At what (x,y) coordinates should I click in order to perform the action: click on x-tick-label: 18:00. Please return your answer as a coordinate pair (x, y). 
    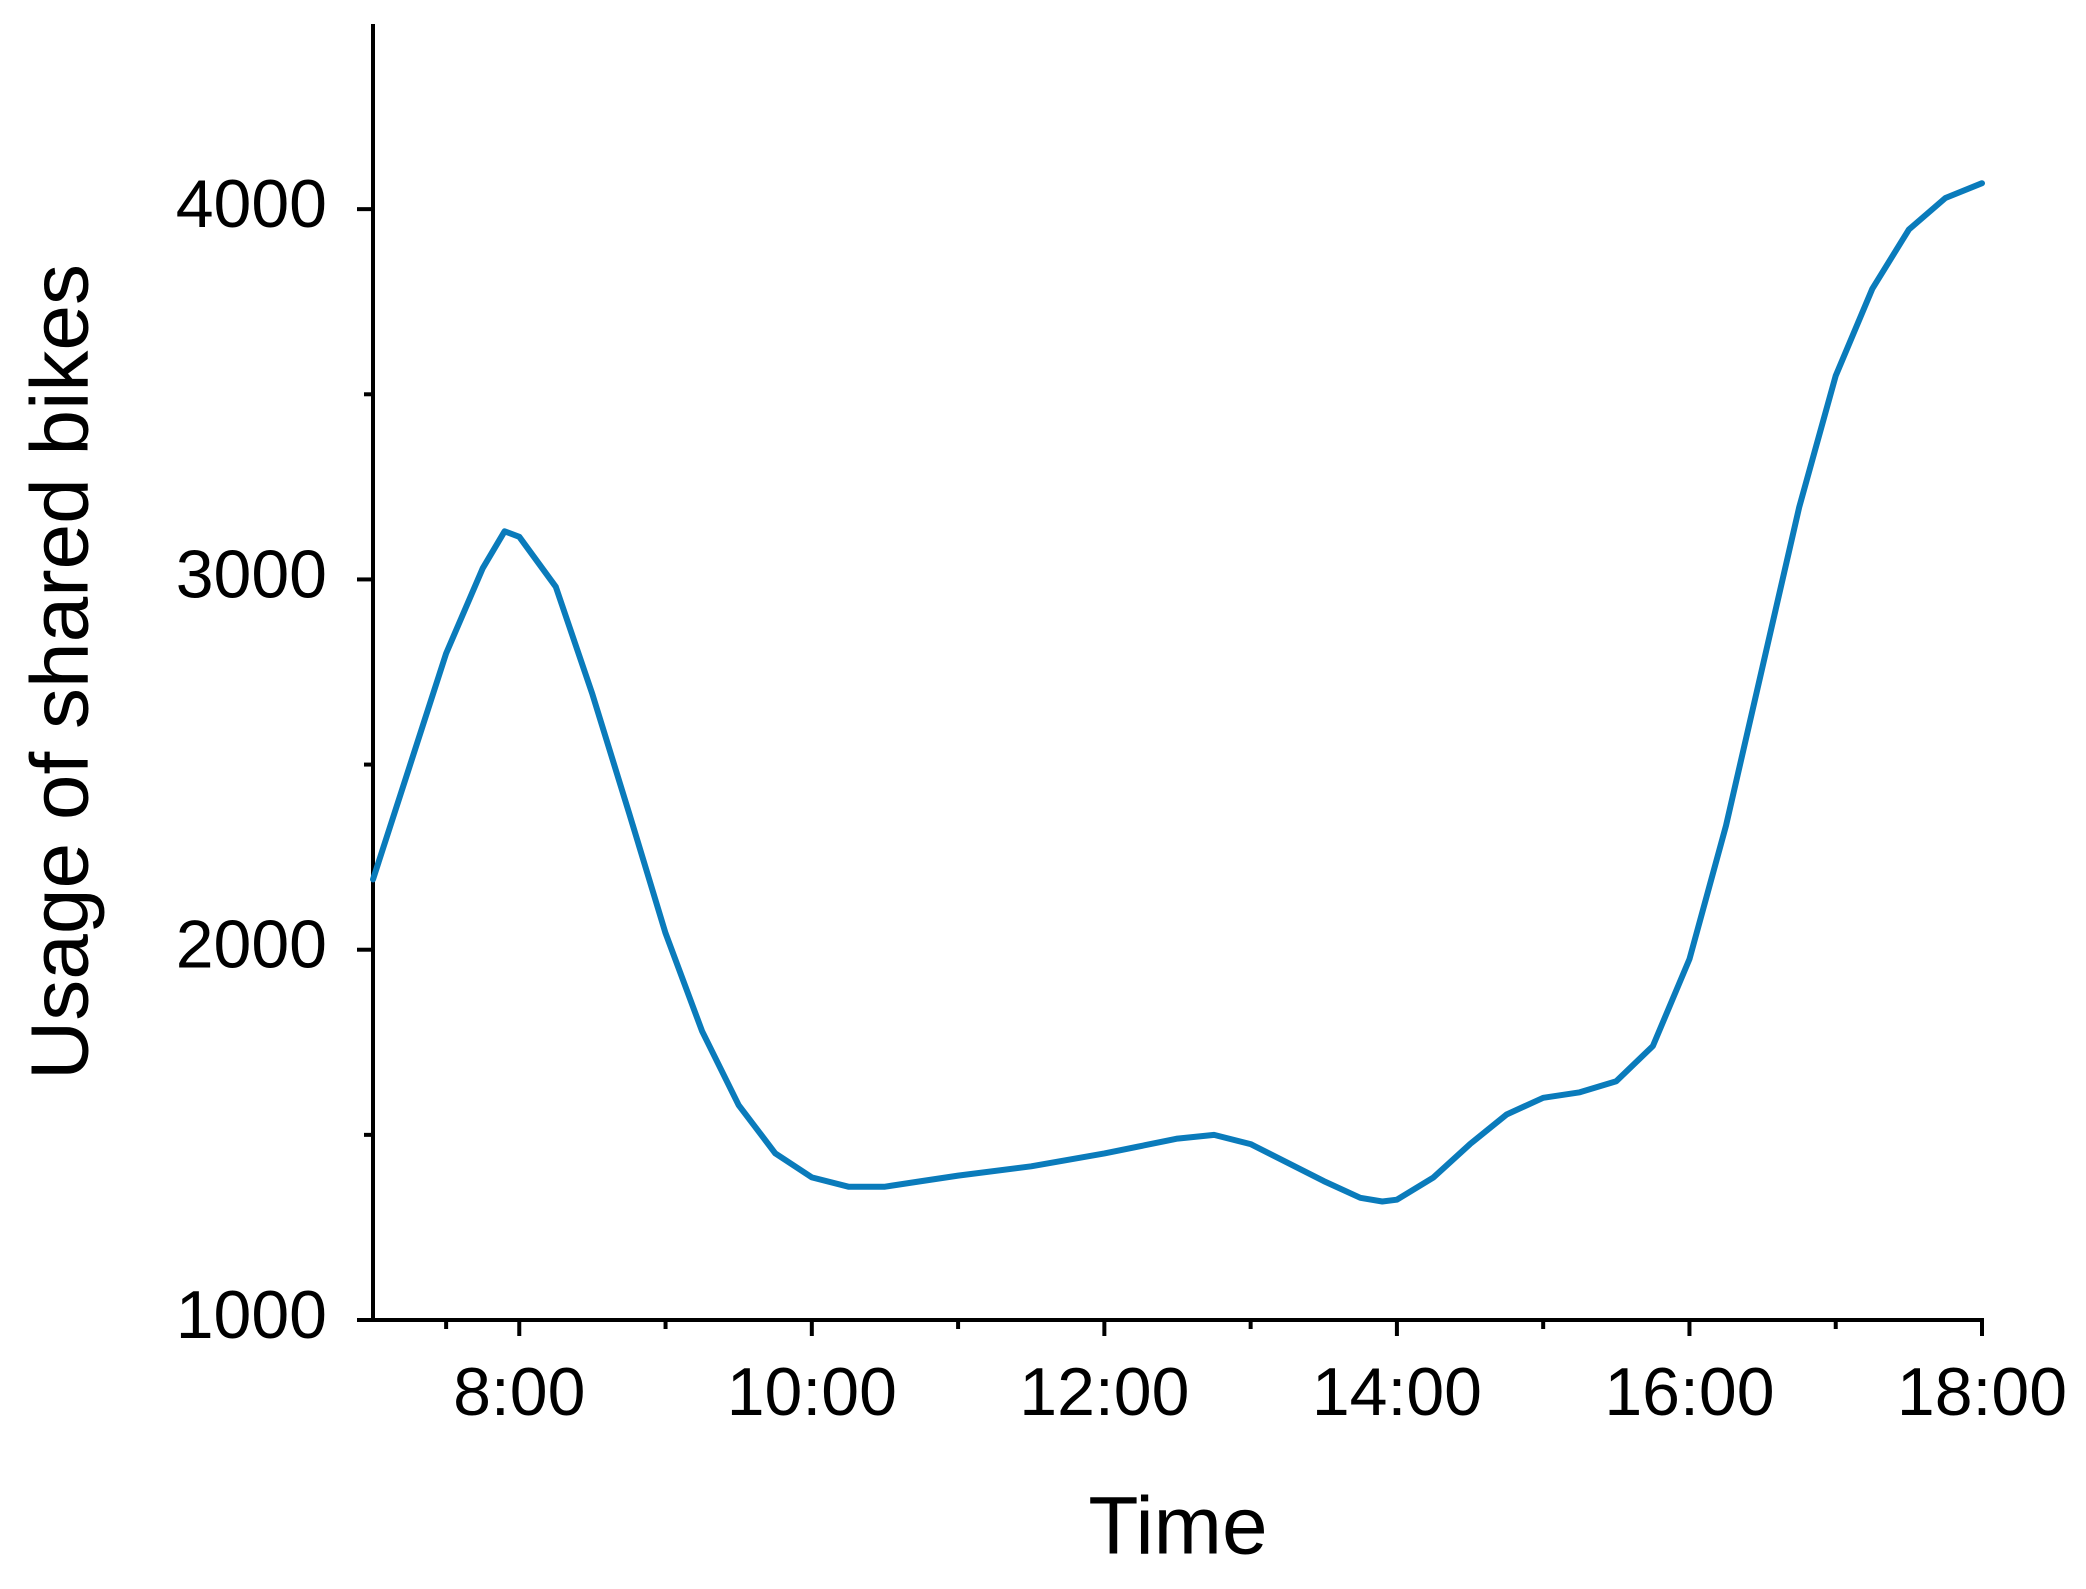
    Looking at the image, I should click on (1982, 1392).